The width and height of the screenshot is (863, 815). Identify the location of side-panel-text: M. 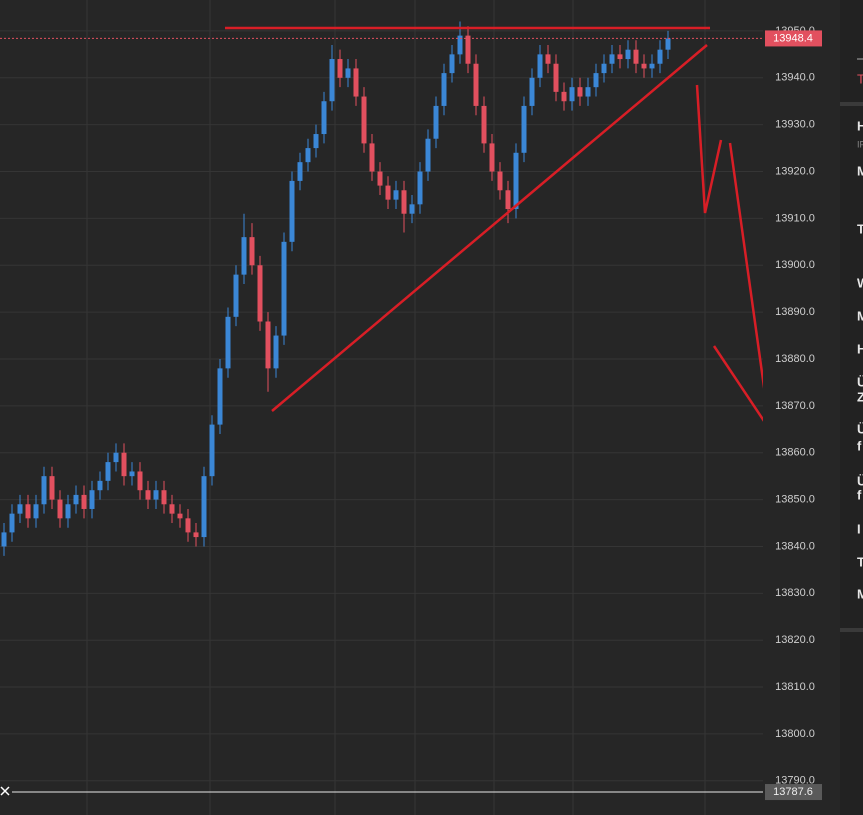
(860, 315).